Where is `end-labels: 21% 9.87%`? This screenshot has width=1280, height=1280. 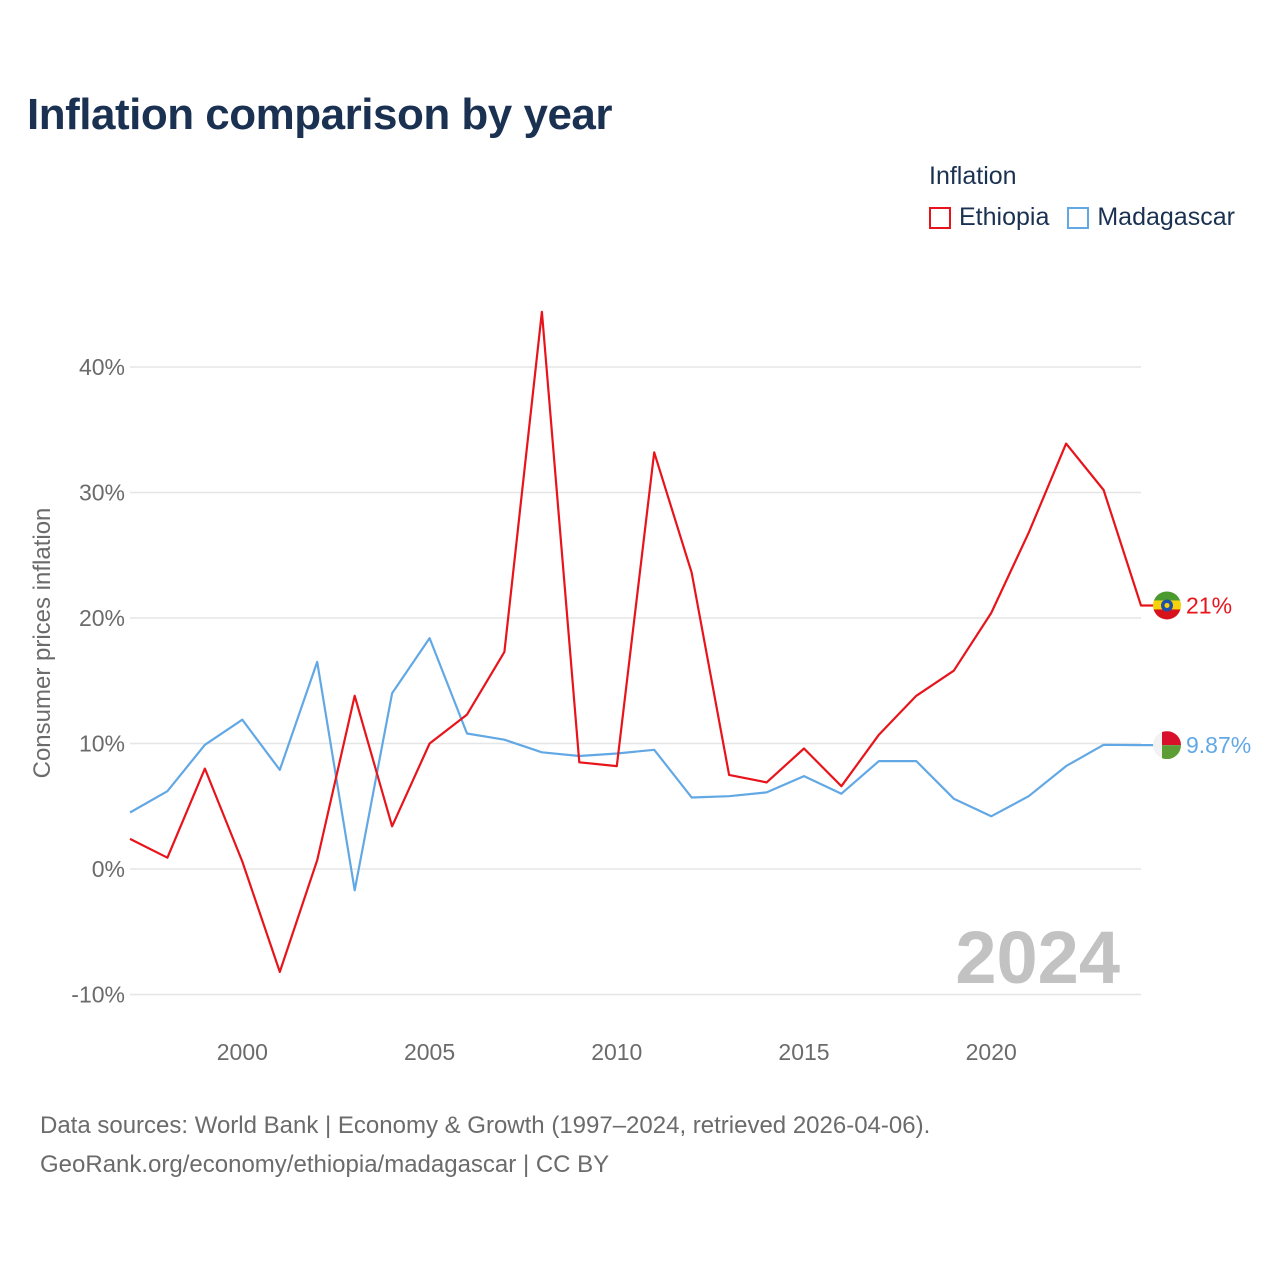 end-labels: 21% 9.87% is located at coordinates (1218, 675).